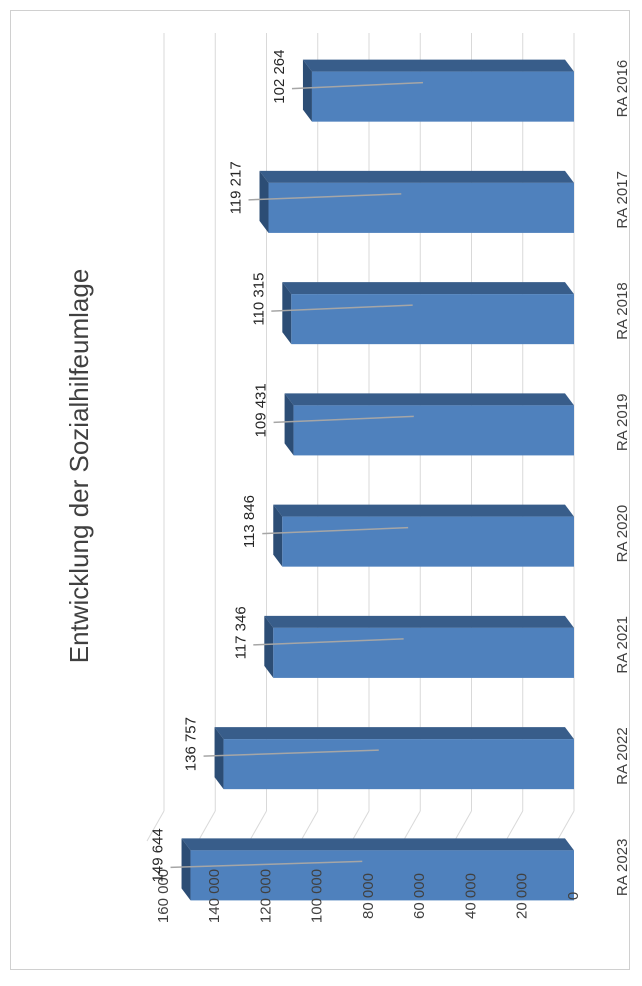  What do you see at coordinates (317, 896) in the screenshot?
I see `value-tick-label: 100 000` at bounding box center [317, 896].